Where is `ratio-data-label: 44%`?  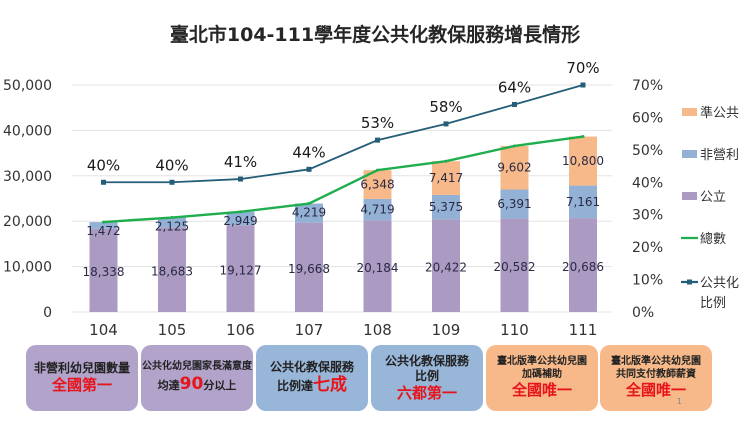 ratio-data-label: 44% is located at coordinates (308, 152).